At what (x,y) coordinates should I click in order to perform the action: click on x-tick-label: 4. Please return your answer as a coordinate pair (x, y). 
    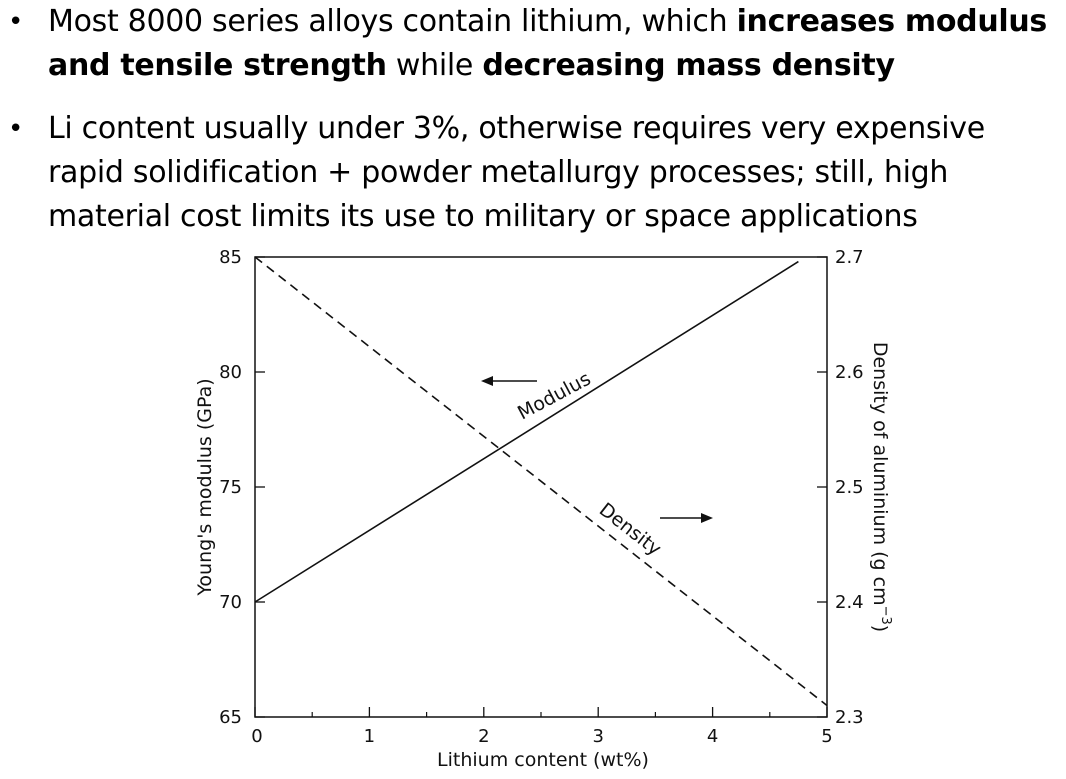
    Looking at the image, I should click on (712, 736).